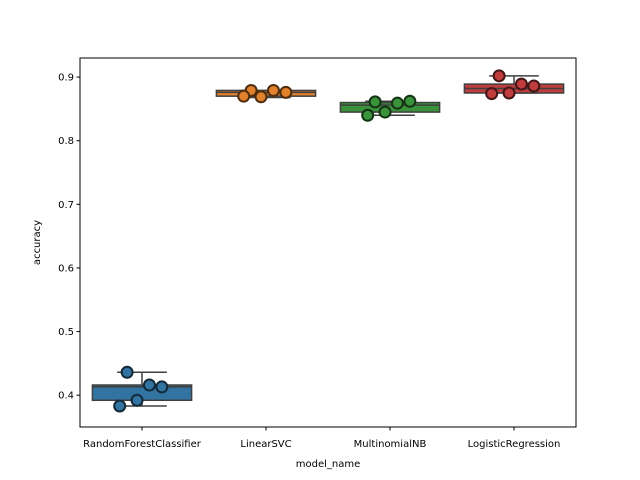 This screenshot has width=640, height=480. What do you see at coordinates (390, 444) in the screenshot?
I see `x-tick-label: MultinomialNB` at bounding box center [390, 444].